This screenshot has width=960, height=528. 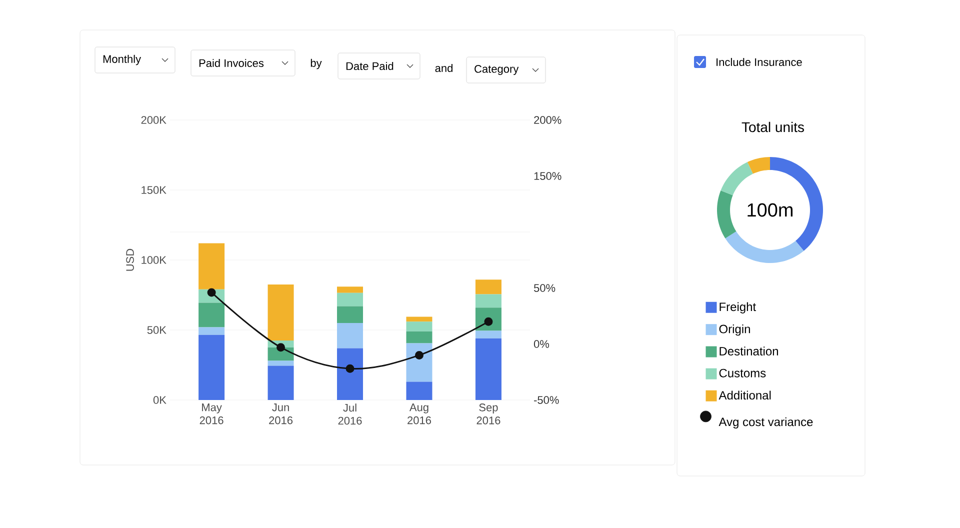 What do you see at coordinates (742, 373) in the screenshot?
I see `legend-label: Customs` at bounding box center [742, 373].